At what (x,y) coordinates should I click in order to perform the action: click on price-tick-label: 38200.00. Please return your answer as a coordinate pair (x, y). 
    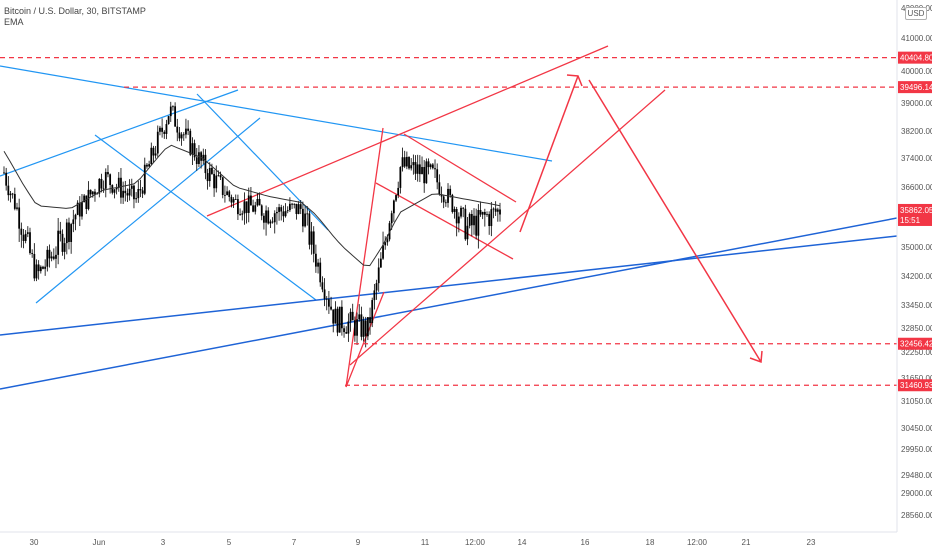
    Looking at the image, I should click on (916, 131).